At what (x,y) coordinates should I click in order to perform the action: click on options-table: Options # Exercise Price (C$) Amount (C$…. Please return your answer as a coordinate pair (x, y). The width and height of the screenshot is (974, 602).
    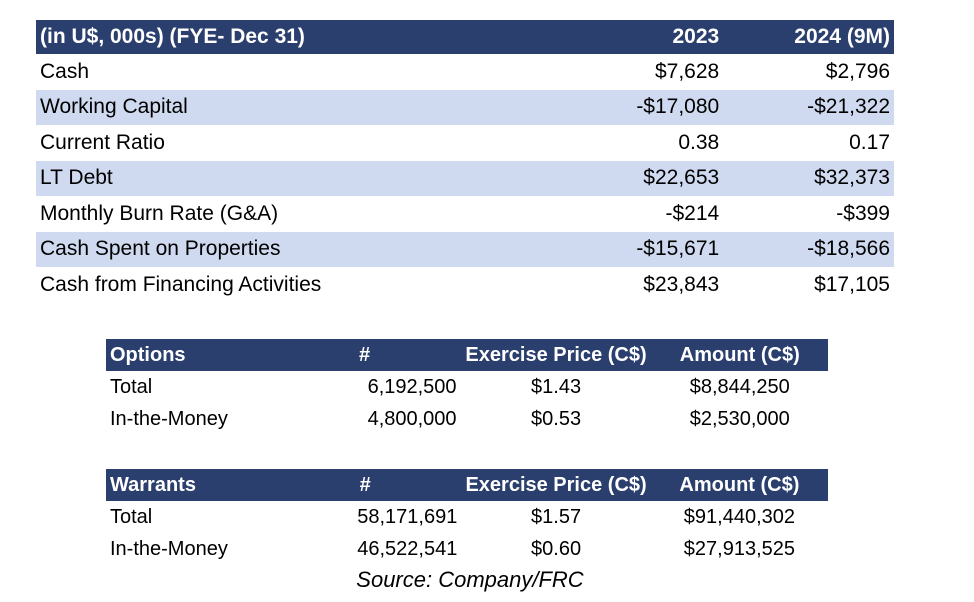
    Looking at the image, I should click on (467, 387).